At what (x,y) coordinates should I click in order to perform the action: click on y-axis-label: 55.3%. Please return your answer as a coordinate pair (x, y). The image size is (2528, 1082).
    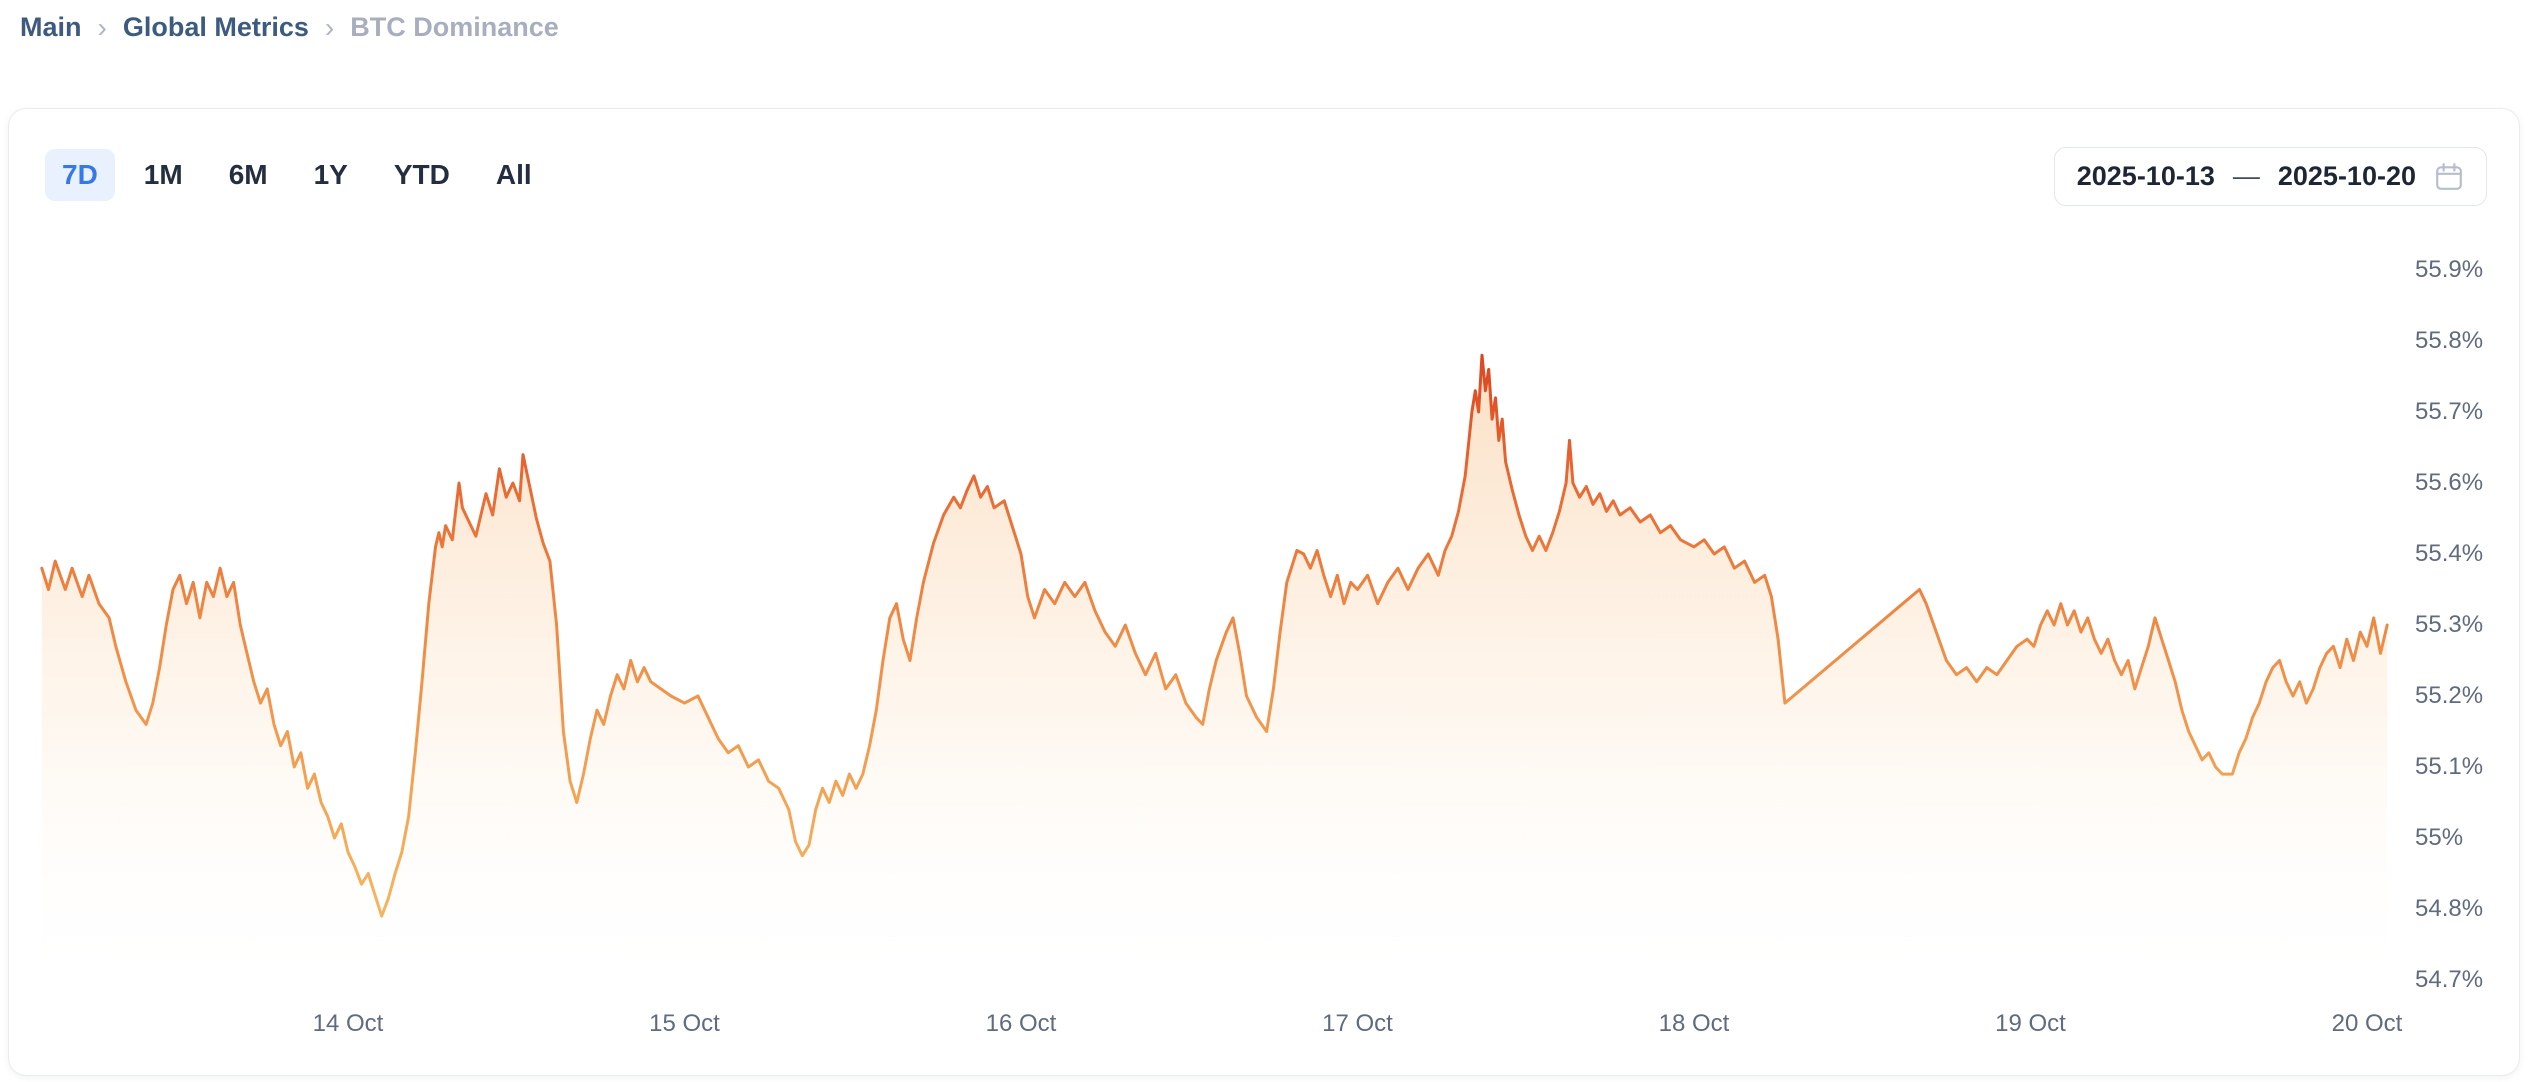
    Looking at the image, I should click on (2449, 624).